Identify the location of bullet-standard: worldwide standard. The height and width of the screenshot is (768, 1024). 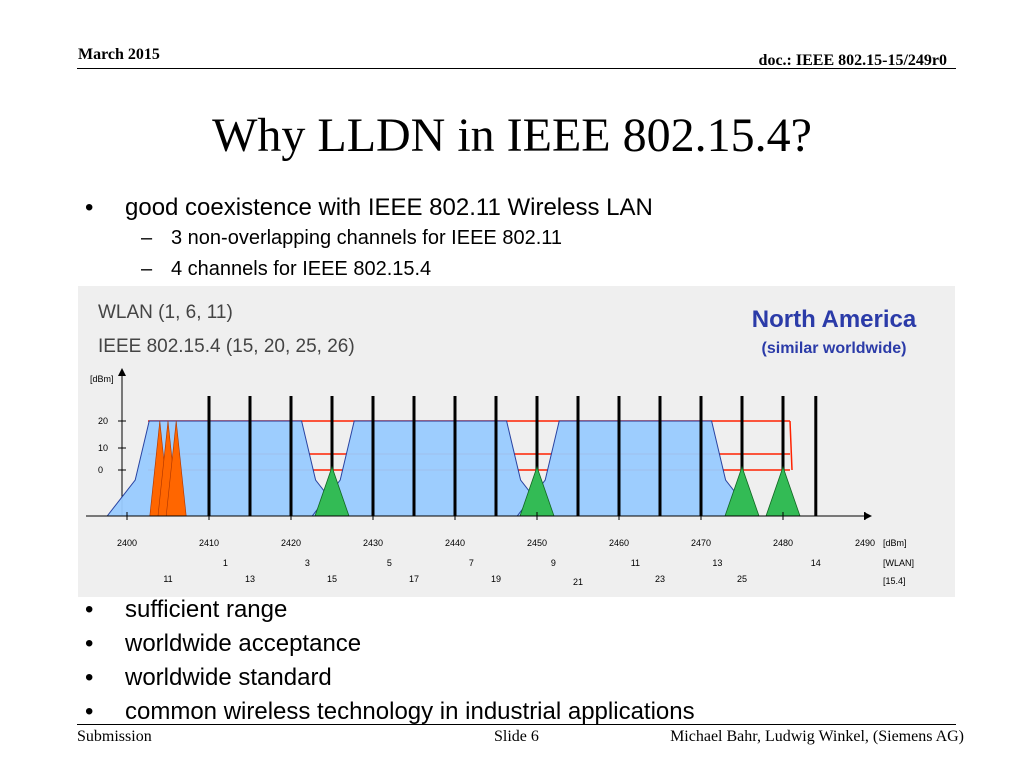
(228, 677).